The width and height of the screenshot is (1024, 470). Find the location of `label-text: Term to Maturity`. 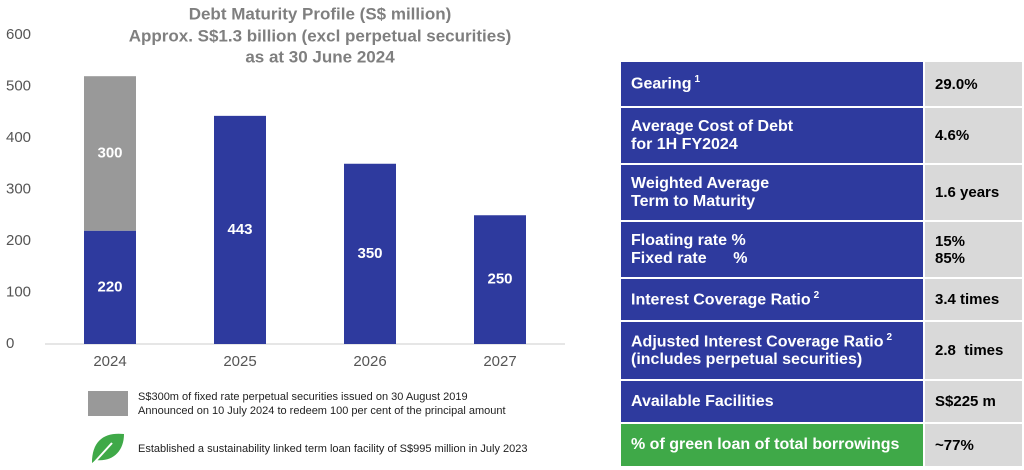

label-text: Term to Maturity is located at coordinates (693, 201).